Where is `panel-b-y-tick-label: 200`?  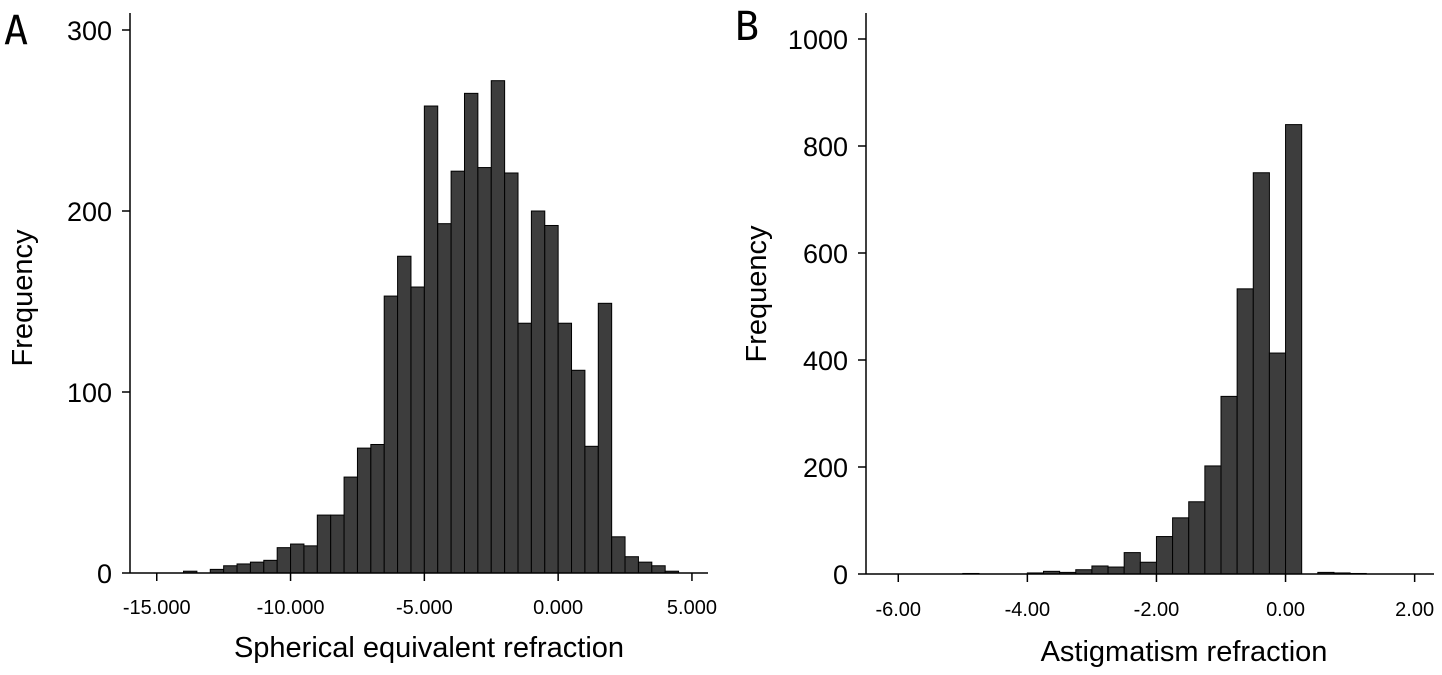
panel-b-y-tick-label: 200 is located at coordinates (825, 468).